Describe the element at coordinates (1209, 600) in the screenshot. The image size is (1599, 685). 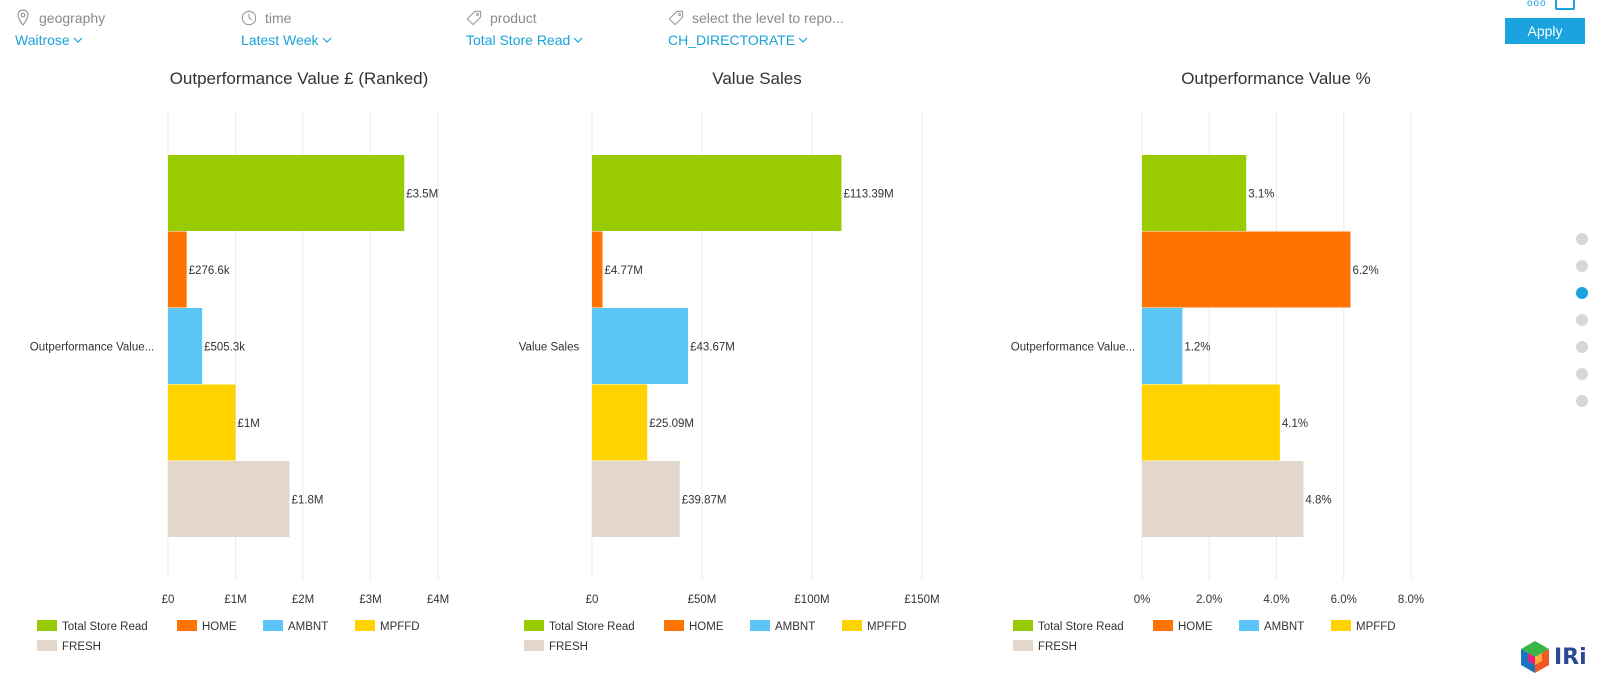
I see `tick-label: 2.0%` at that location.